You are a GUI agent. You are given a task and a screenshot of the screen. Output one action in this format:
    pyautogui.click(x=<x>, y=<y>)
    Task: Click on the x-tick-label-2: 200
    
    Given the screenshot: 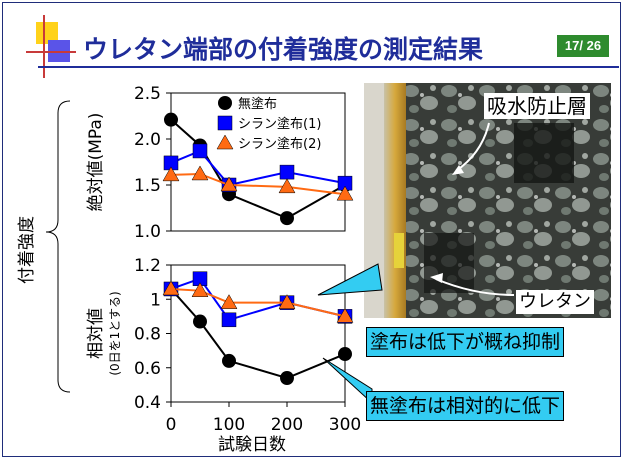 What is the action you would take?
    pyautogui.click(x=287, y=425)
    